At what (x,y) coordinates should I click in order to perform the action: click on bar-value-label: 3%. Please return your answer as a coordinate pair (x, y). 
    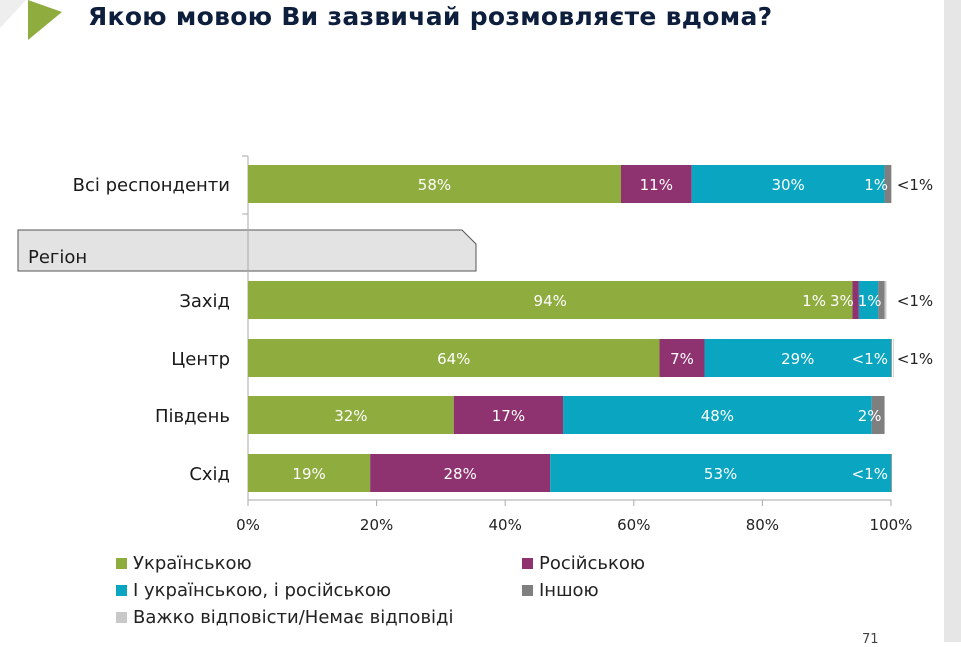
    Looking at the image, I should click on (842, 301).